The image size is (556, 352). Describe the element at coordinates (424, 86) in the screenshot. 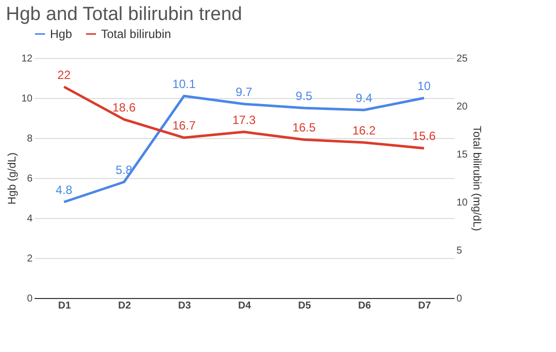

I see `data-label: 10` at that location.